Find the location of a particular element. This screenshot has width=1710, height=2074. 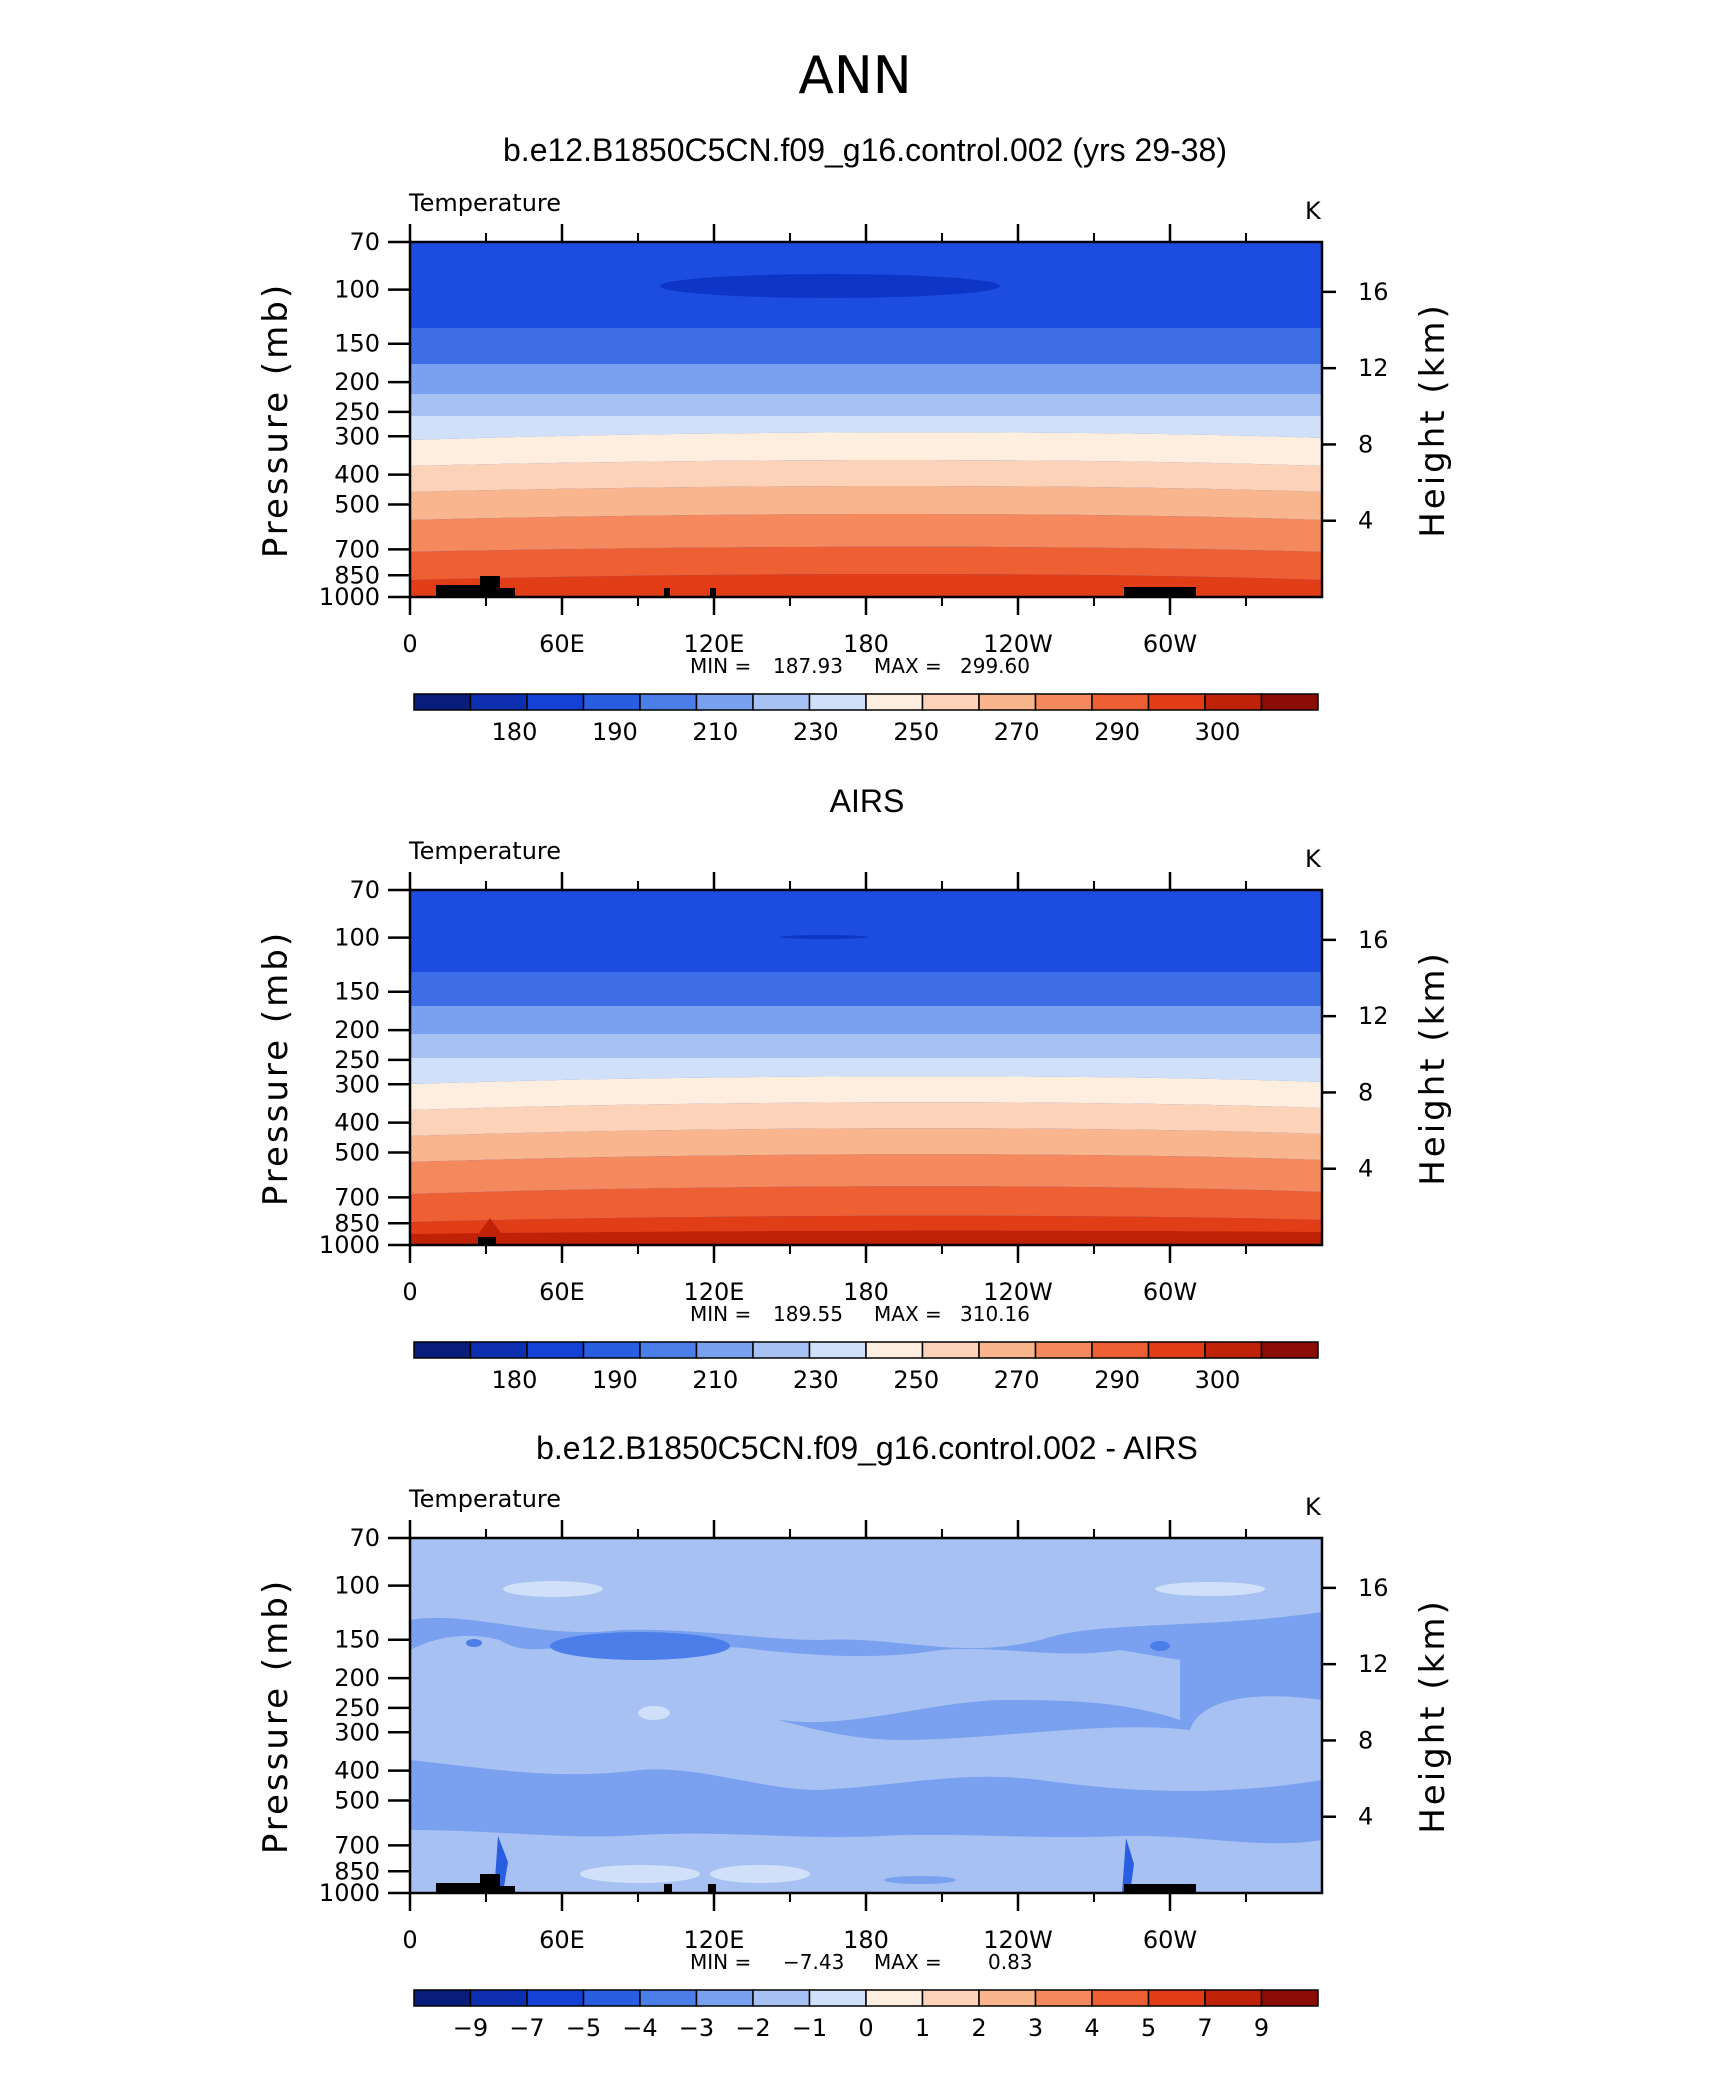

colorbar-label: −7 is located at coordinates (526, 2028).